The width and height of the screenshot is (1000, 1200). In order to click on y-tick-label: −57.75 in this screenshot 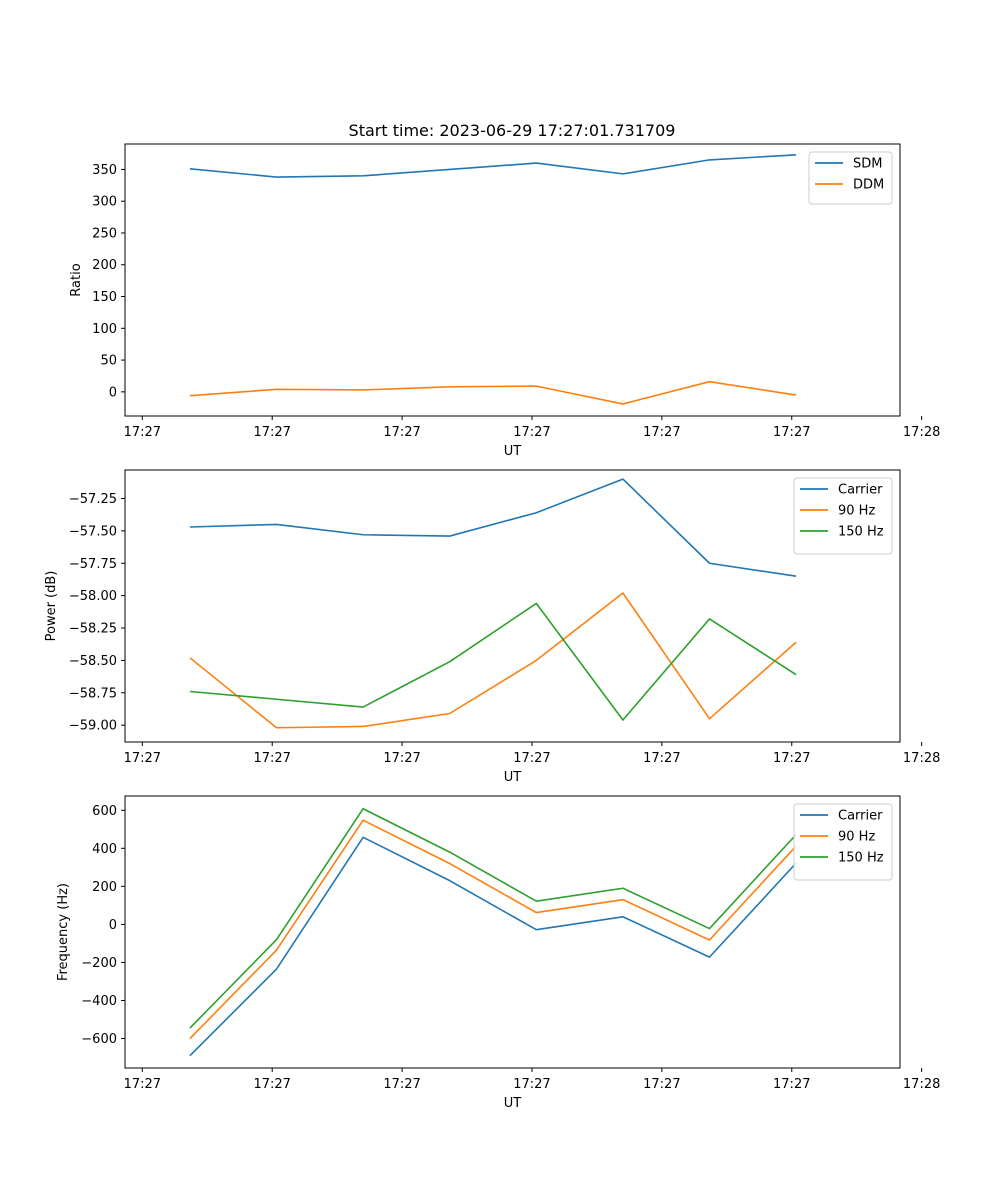, I will do `click(93, 564)`.